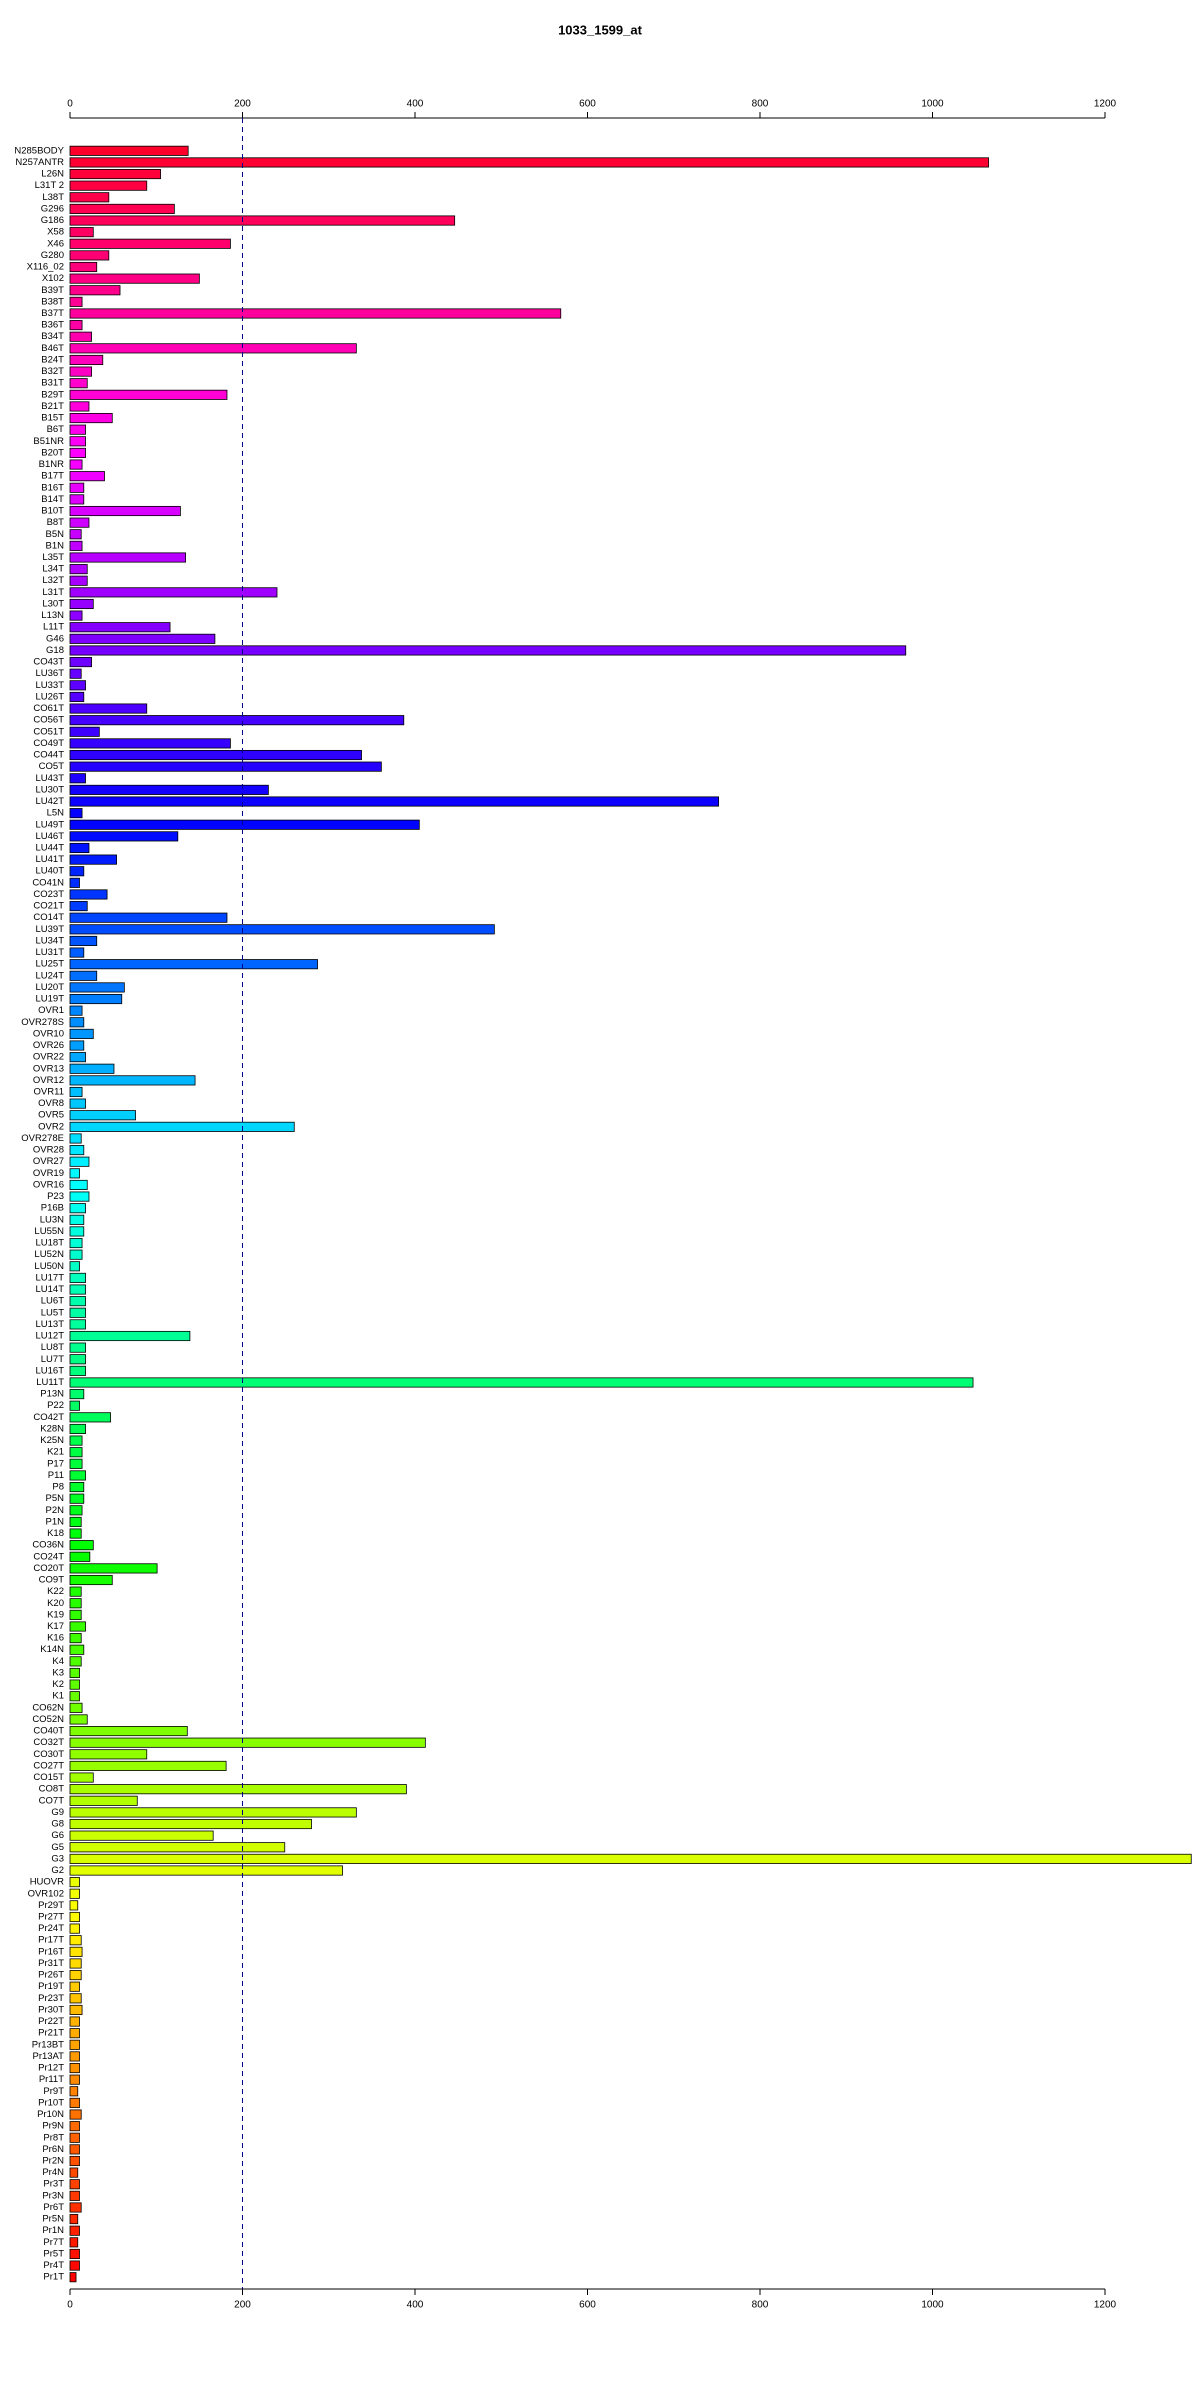 The height and width of the screenshot is (2400, 1200). Describe the element at coordinates (53, 2207) in the screenshot. I see `y-tick-label: Pr6T` at that location.